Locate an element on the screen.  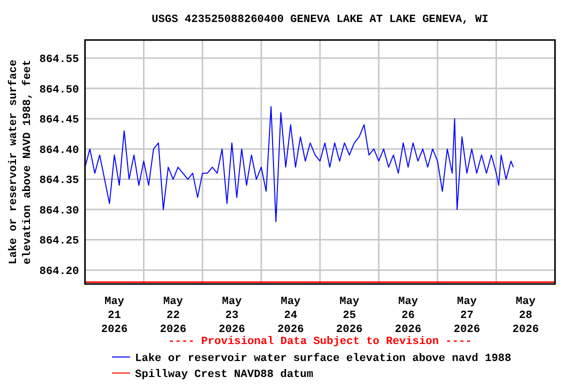
y-tick-label: 864.50 is located at coordinates (59, 90).